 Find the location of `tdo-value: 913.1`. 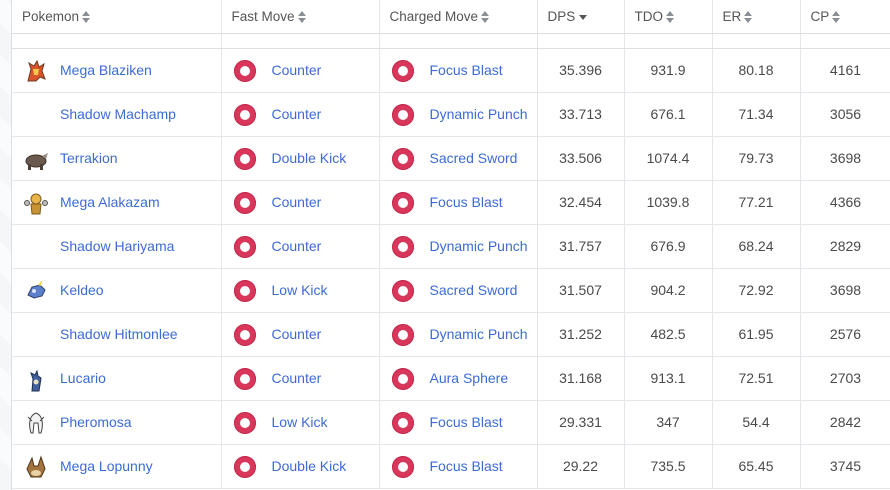

tdo-value: 913.1 is located at coordinates (668, 378).